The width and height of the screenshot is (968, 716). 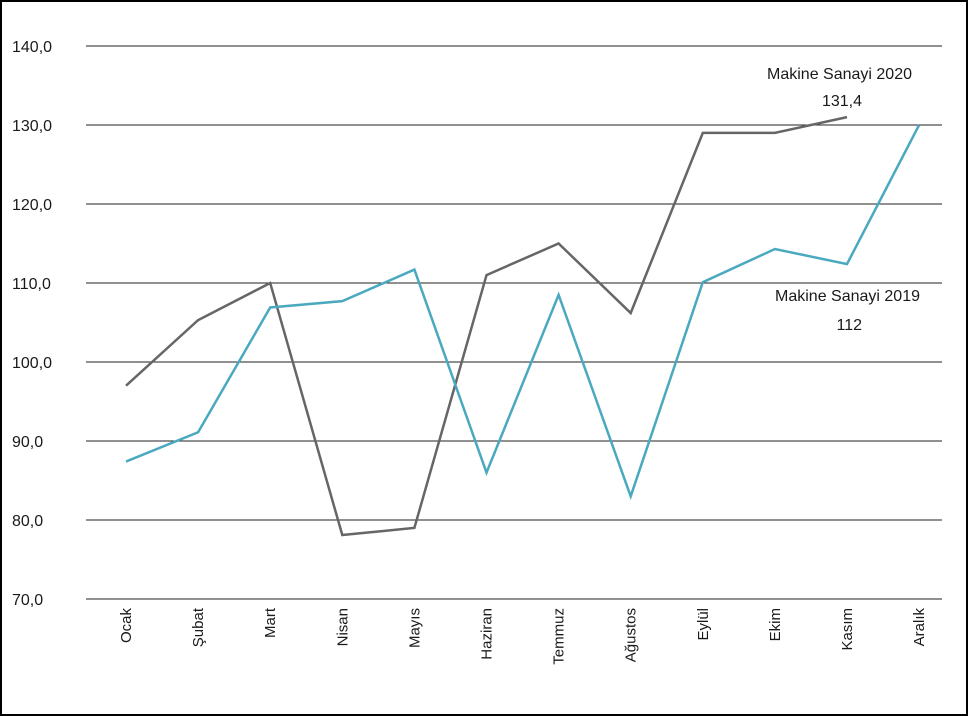 What do you see at coordinates (847, 296) in the screenshot?
I see `series-2019-label: Makine Sanayi 2019` at bounding box center [847, 296].